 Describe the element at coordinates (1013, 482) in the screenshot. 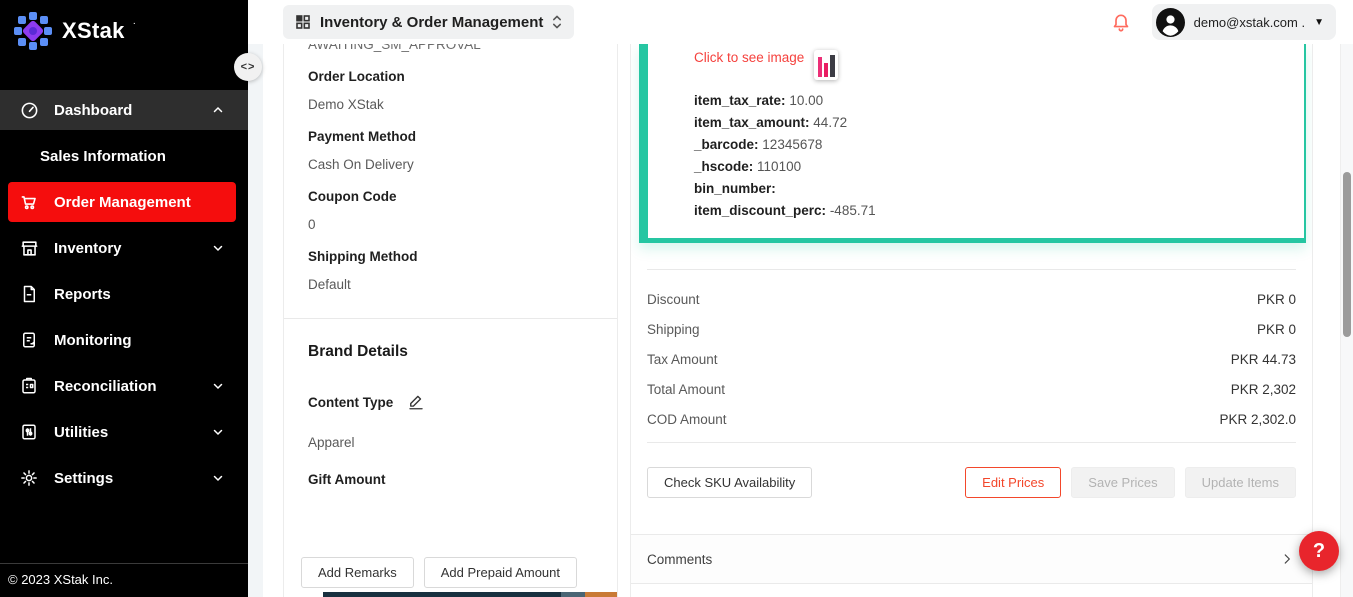

I see `edit-prices-button: Edit Prices` at that location.